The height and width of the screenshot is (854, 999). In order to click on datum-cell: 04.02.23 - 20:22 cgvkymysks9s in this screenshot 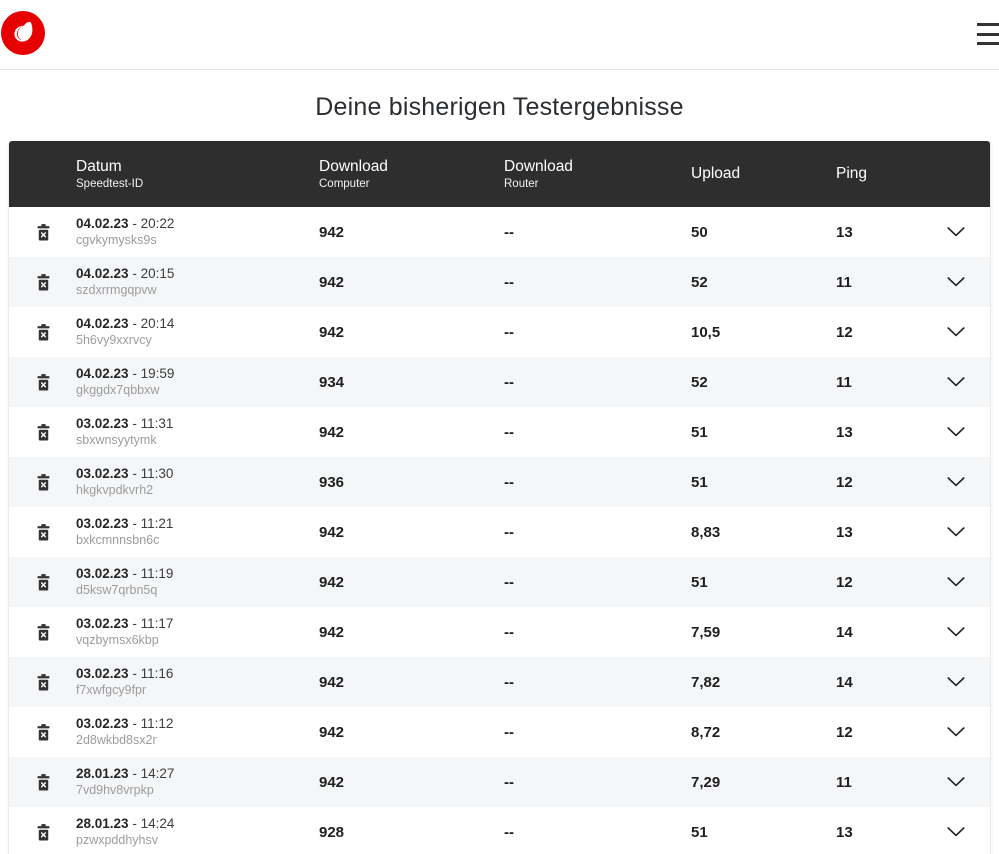, I will do `click(193, 232)`.